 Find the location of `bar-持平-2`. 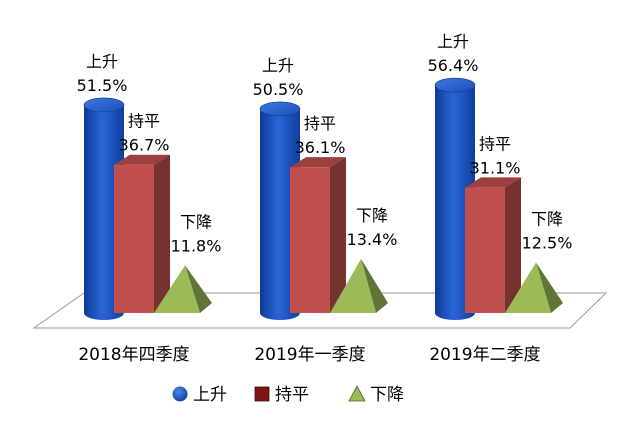

bar-持平-2 is located at coordinates (493, 245).